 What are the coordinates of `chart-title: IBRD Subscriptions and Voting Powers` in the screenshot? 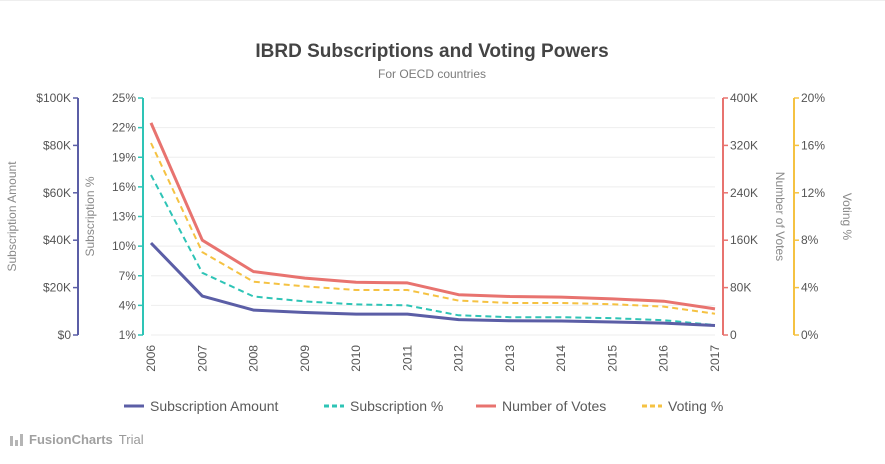 It's located at (431, 51).